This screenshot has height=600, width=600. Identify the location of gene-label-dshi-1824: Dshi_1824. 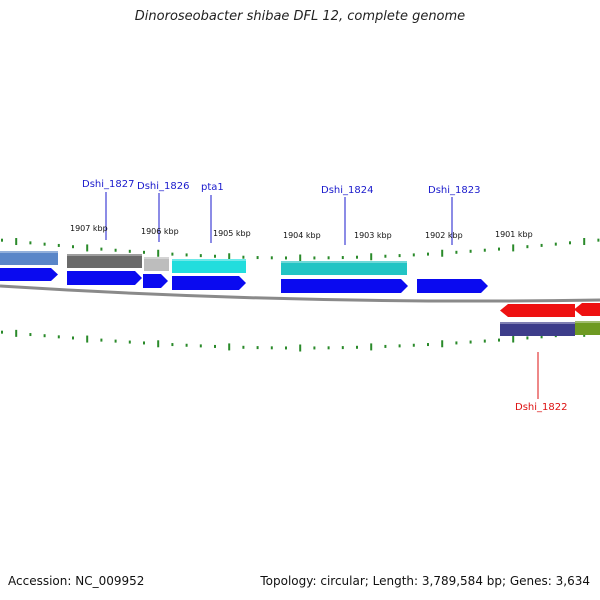
(347, 190).